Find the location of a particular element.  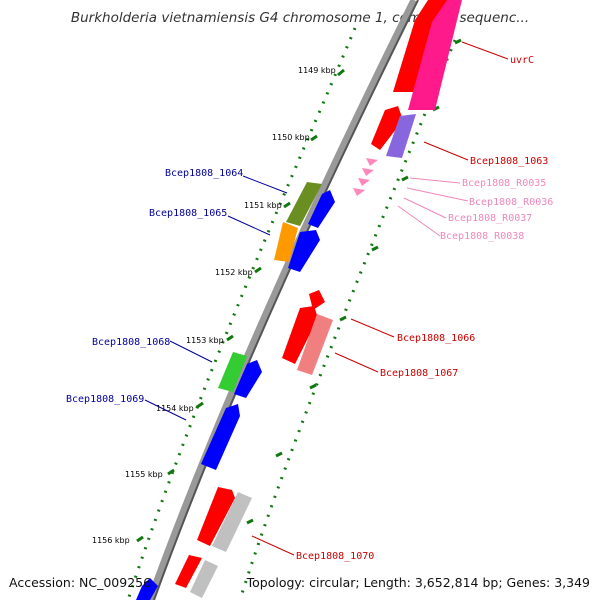

label-1065: Bcep1808_1065 is located at coordinates (188, 213).